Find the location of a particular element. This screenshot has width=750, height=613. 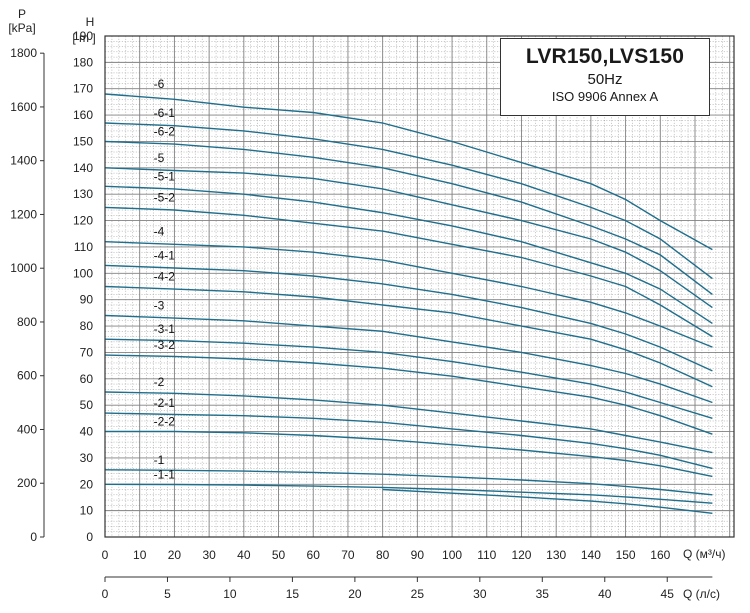

x-ls-tick-label: 45 is located at coordinates (668, 594).